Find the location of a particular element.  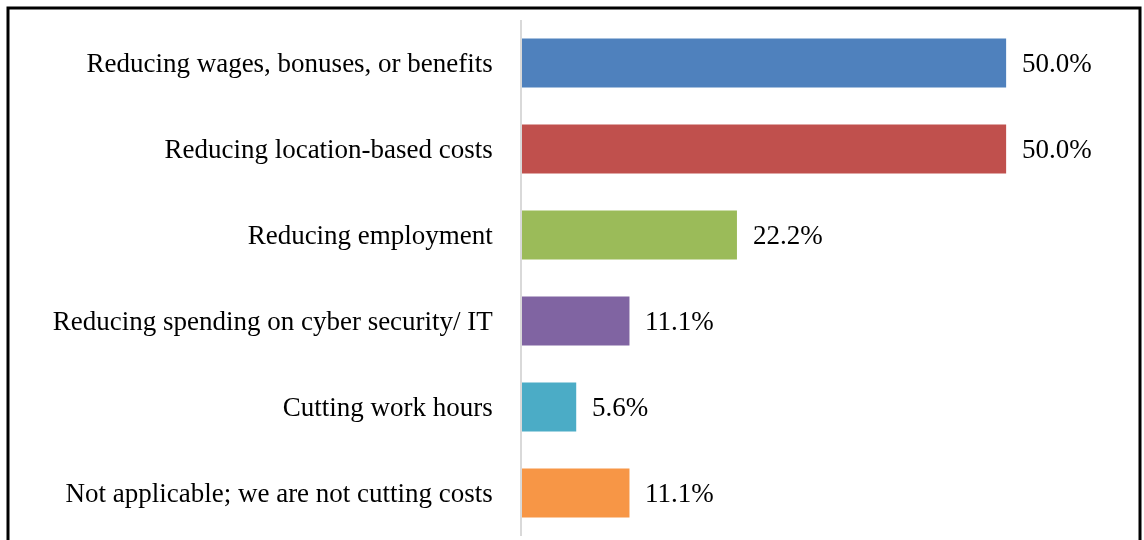

y-tick-label: Cutting work hours is located at coordinates (387, 407).